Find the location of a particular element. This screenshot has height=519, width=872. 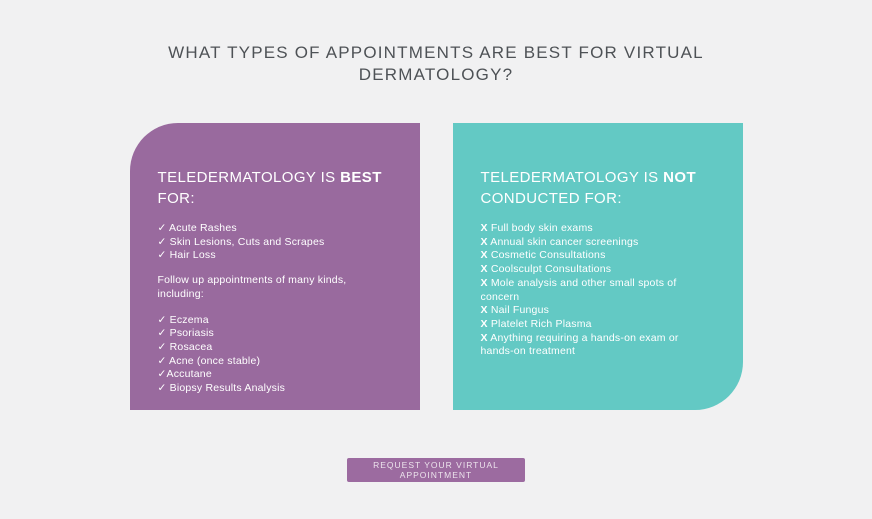

list-item: X Full body skin exams is located at coordinates (536, 228).